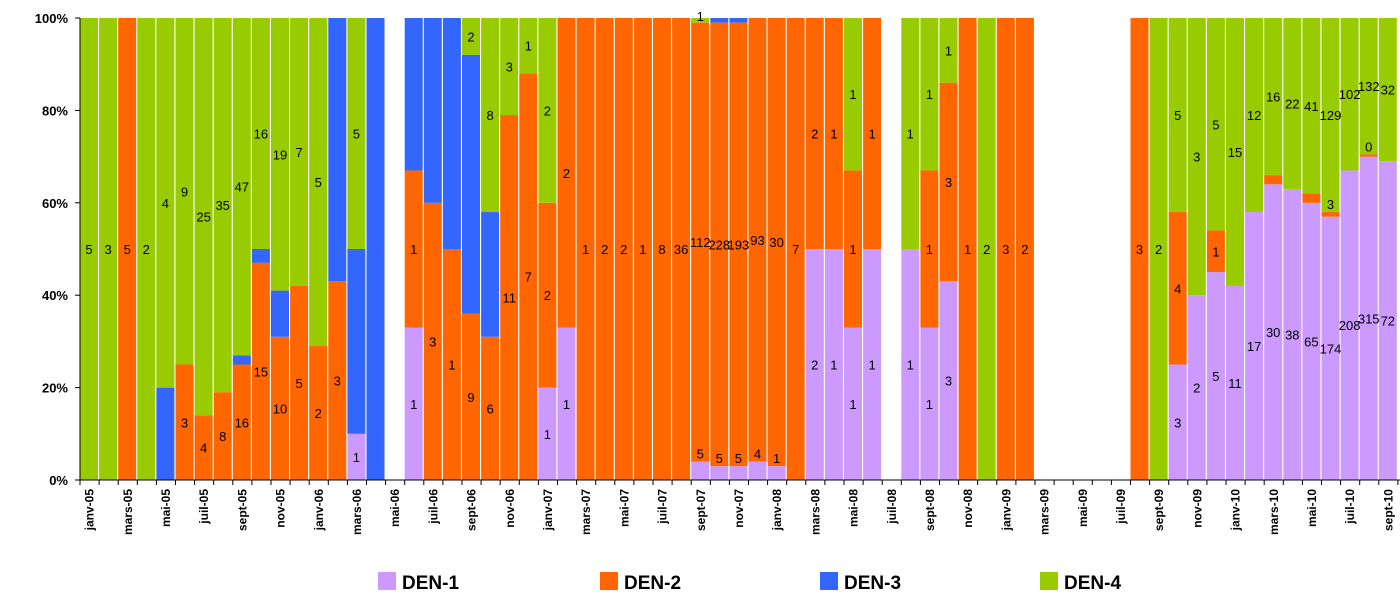 This screenshot has height=603, width=1400. What do you see at coordinates (986, 249) in the screenshot?
I see `bar-déc-08-den-4` at bounding box center [986, 249].